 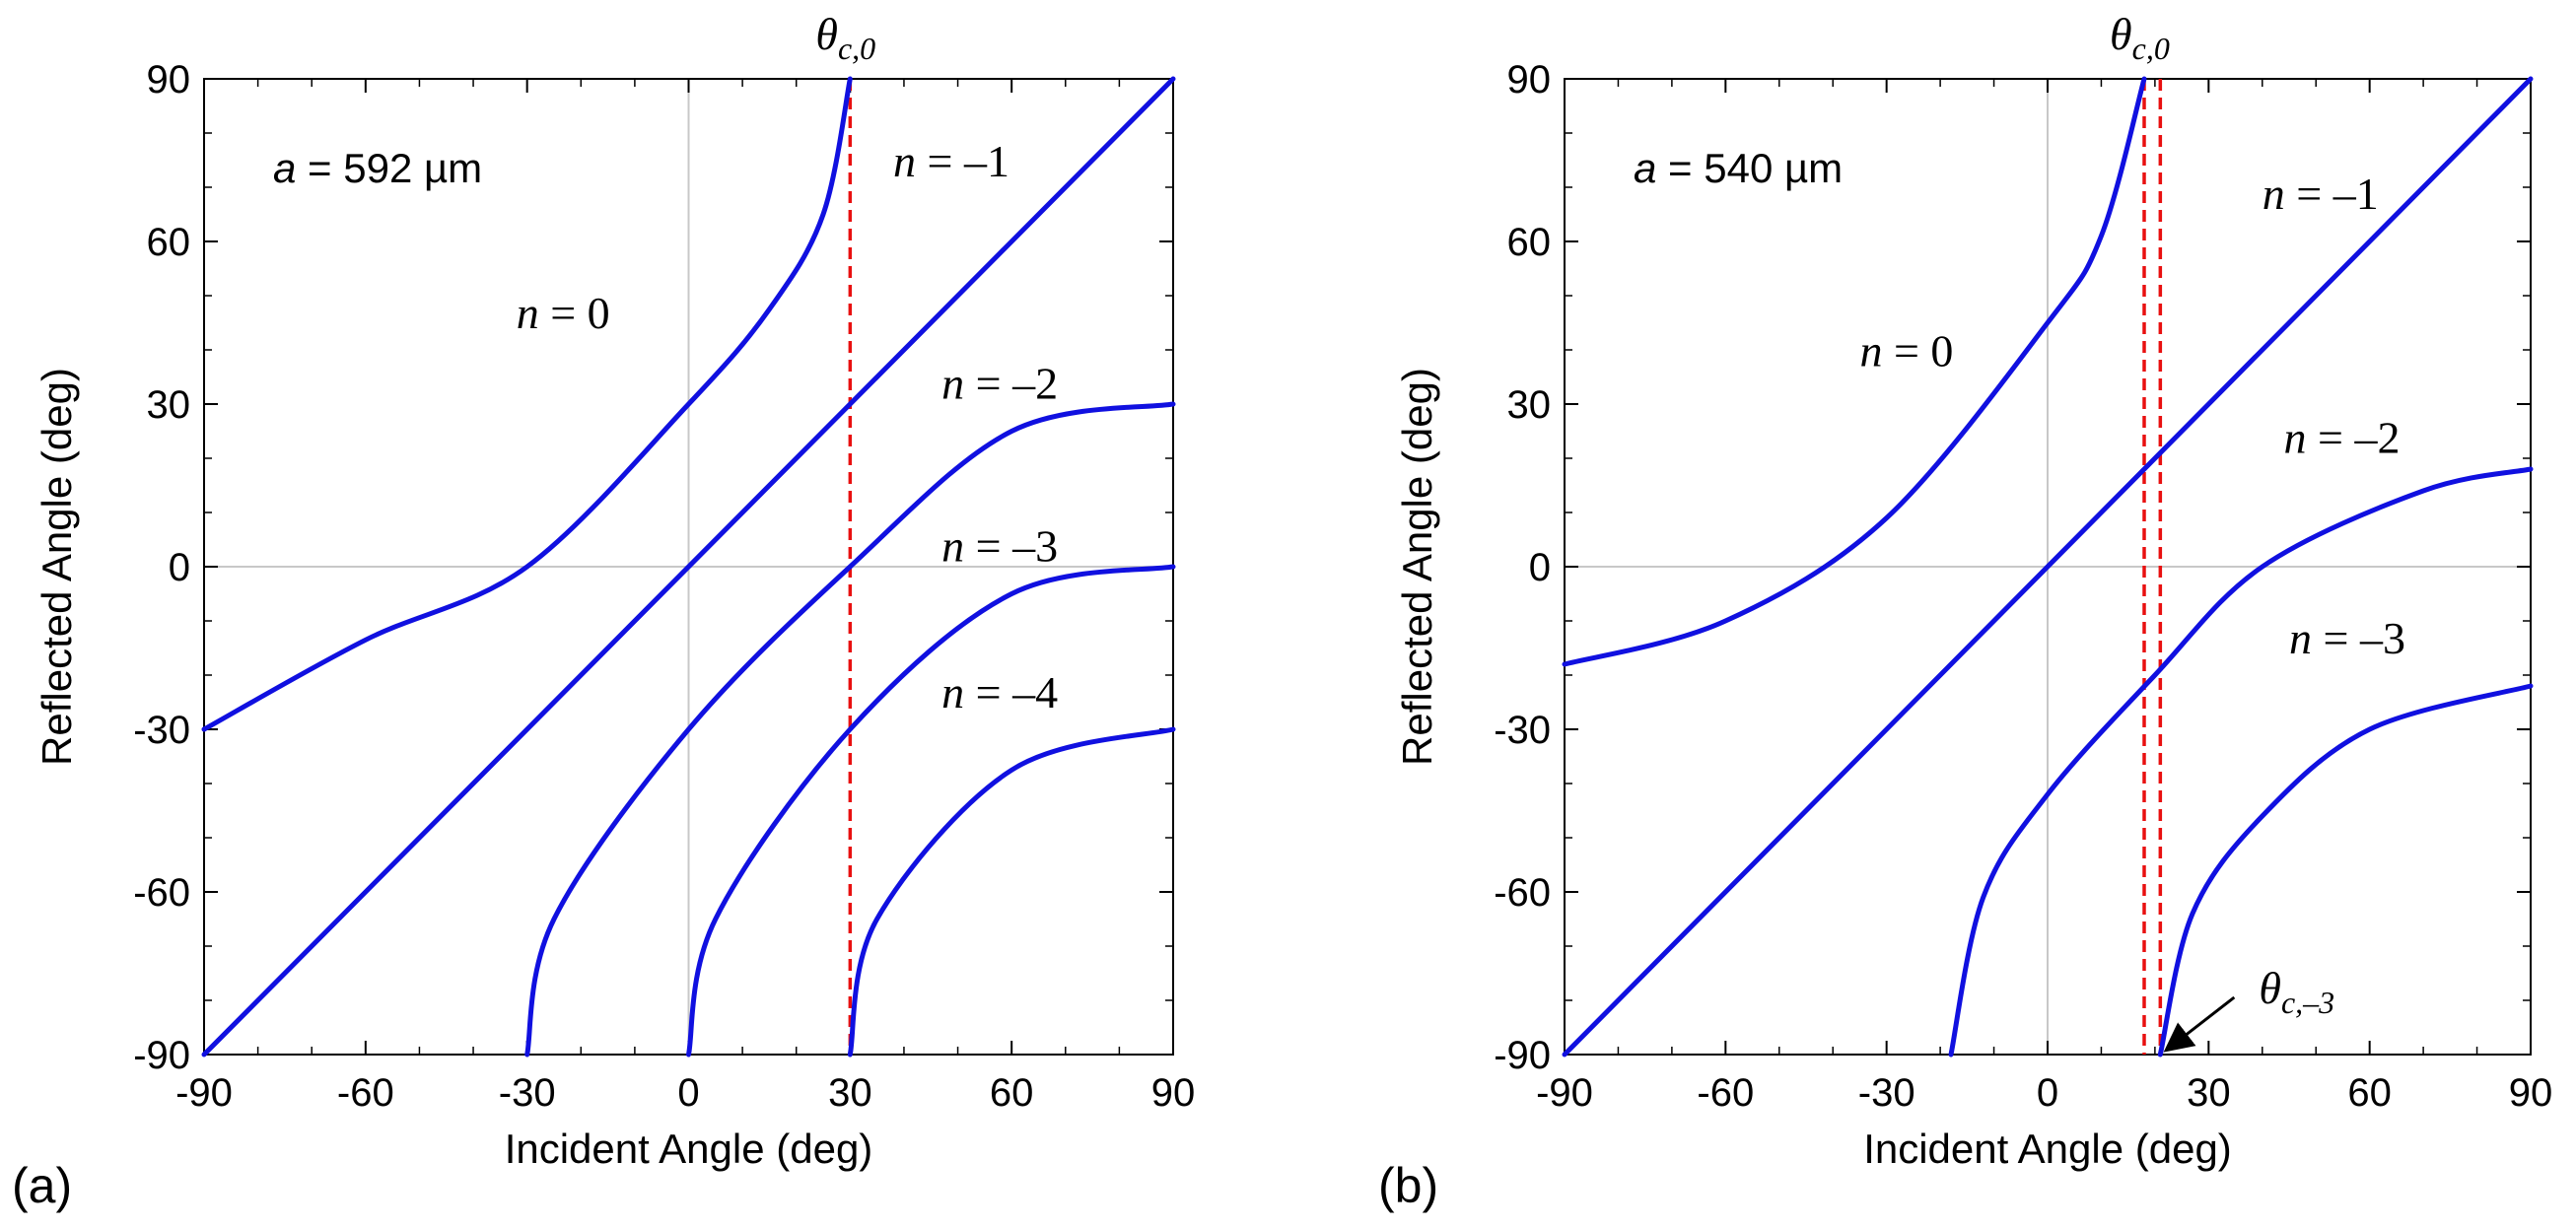 What do you see at coordinates (2270, 988) in the screenshot?
I see `critical-angle-symbol-2: θ` at bounding box center [2270, 988].